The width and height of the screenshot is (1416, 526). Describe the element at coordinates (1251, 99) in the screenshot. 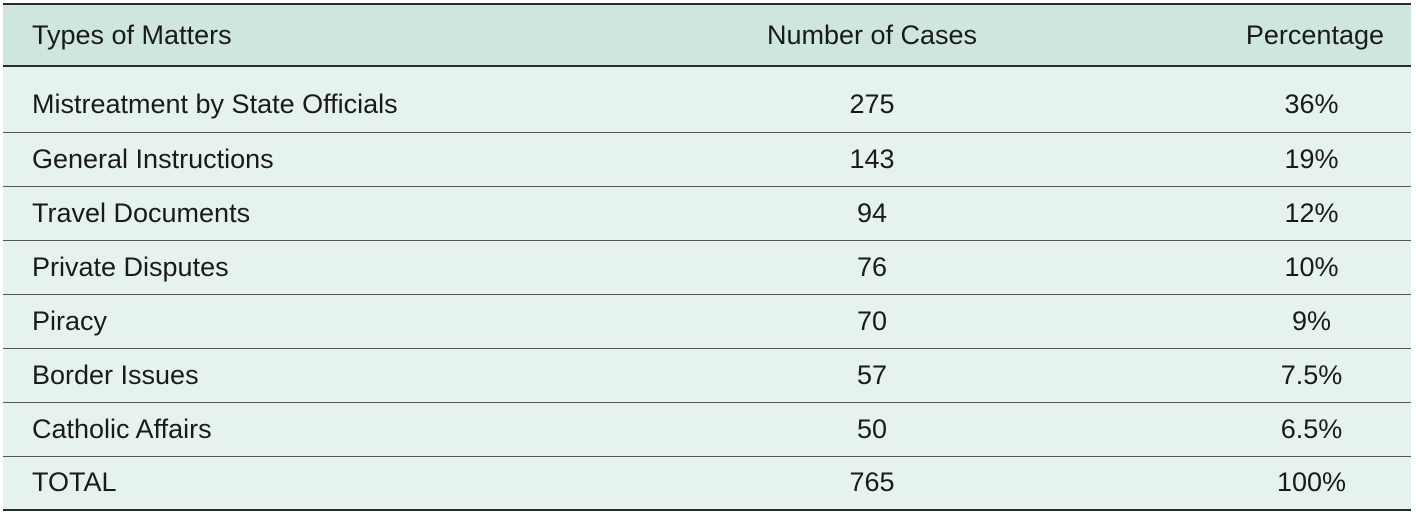

I see `cell-percentage-wrap: 36%` at that location.